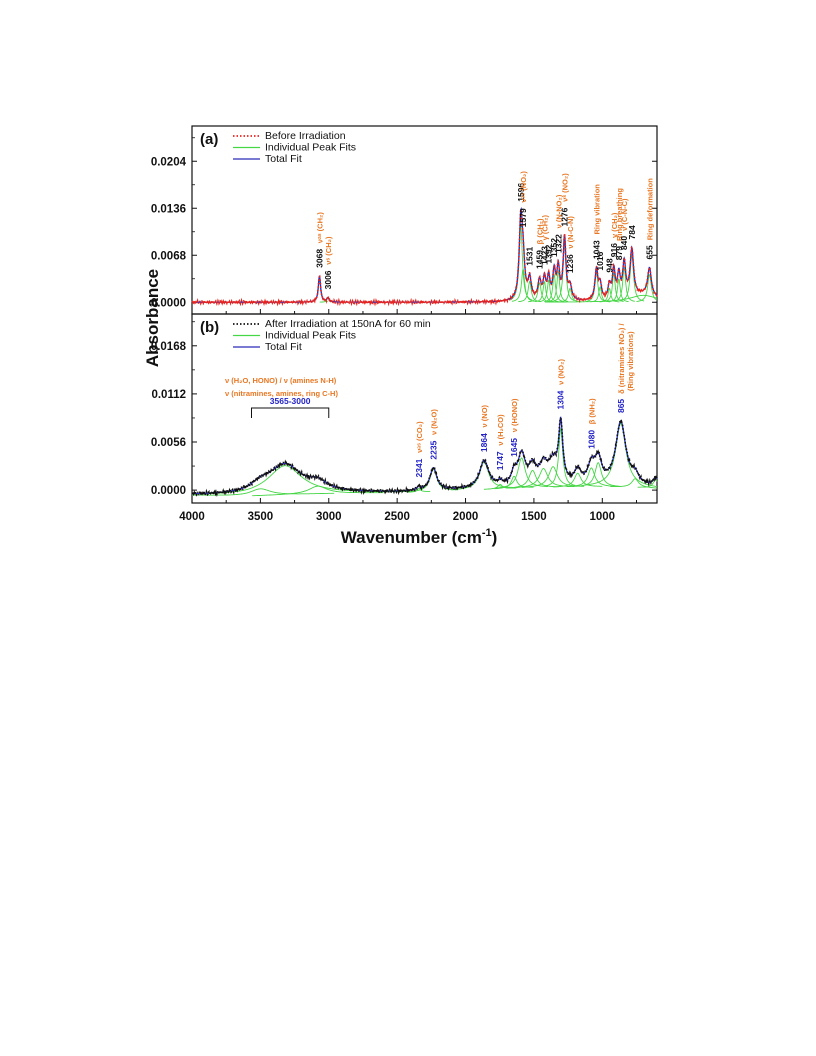 The image size is (816, 1056). What do you see at coordinates (319, 228) in the screenshot?
I see `peak-assignment-label: νᵃˢ (CH₂)` at bounding box center [319, 228].